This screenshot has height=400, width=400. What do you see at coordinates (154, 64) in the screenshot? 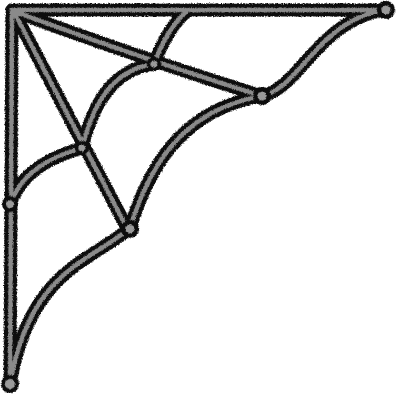
I see `knot-inner-upper` at bounding box center [154, 64].